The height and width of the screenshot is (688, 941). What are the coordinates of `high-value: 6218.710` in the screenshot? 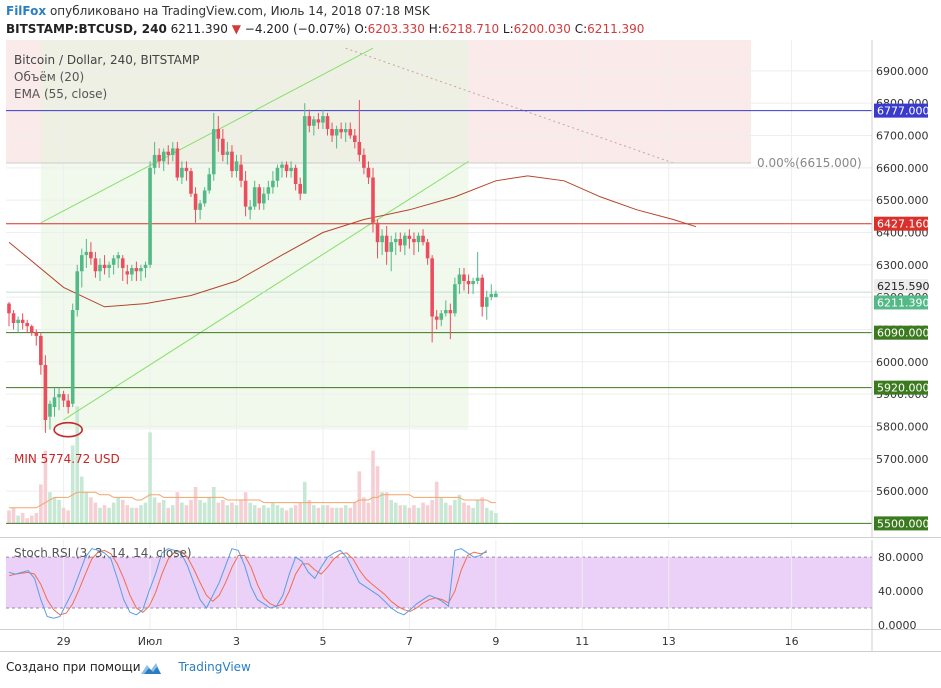 It's located at (470, 29).